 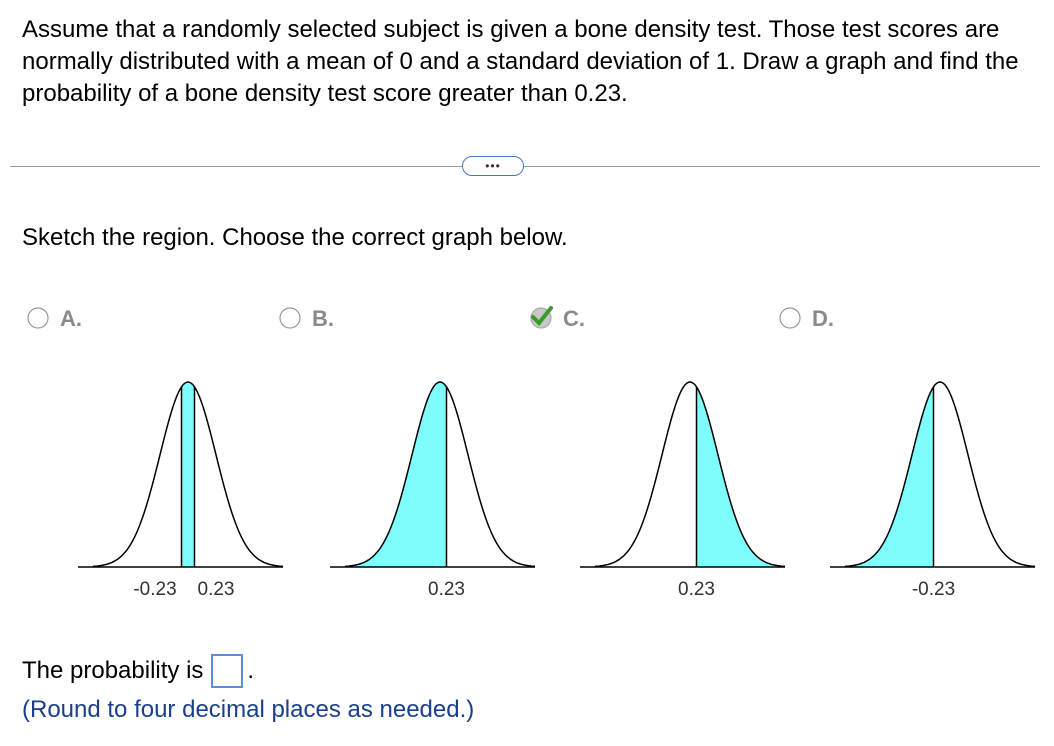 What do you see at coordinates (71, 318) in the screenshot?
I see `option-letter: A.` at bounding box center [71, 318].